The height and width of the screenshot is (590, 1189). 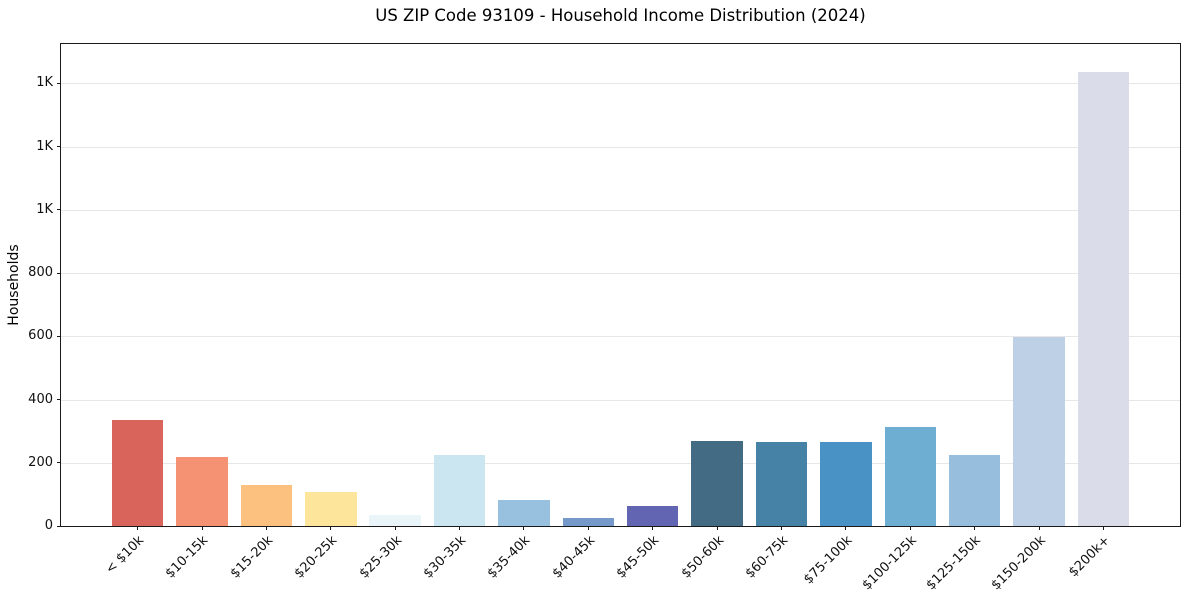 What do you see at coordinates (445, 557) in the screenshot?
I see `x-tick-label: $30-35k` at bounding box center [445, 557].